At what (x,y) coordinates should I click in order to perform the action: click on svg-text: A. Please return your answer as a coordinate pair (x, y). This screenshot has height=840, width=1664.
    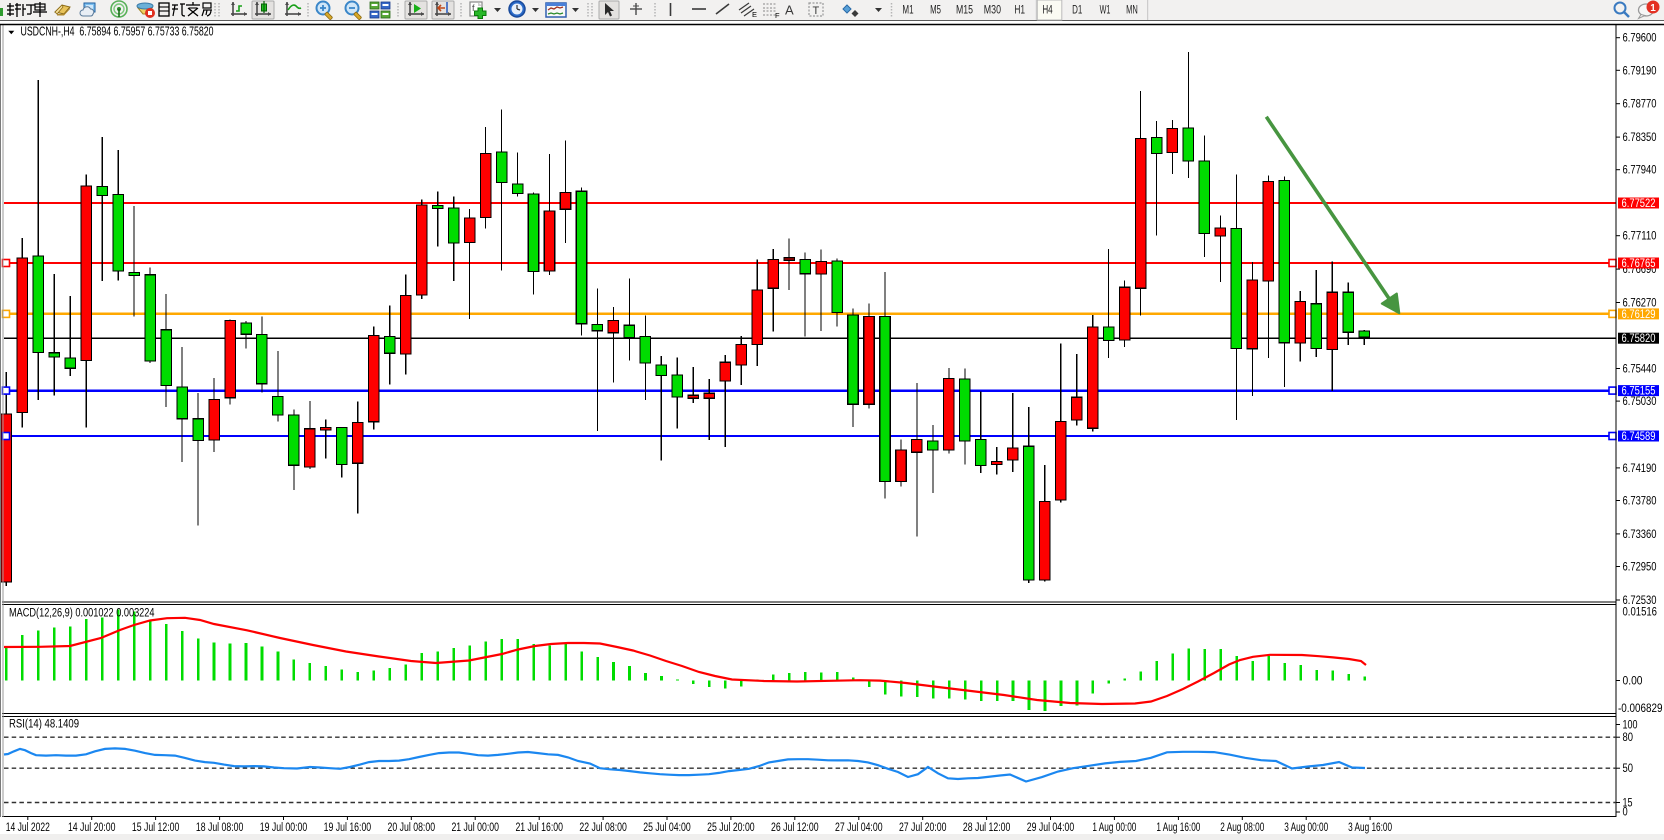
    Looking at the image, I should click on (789, 10).